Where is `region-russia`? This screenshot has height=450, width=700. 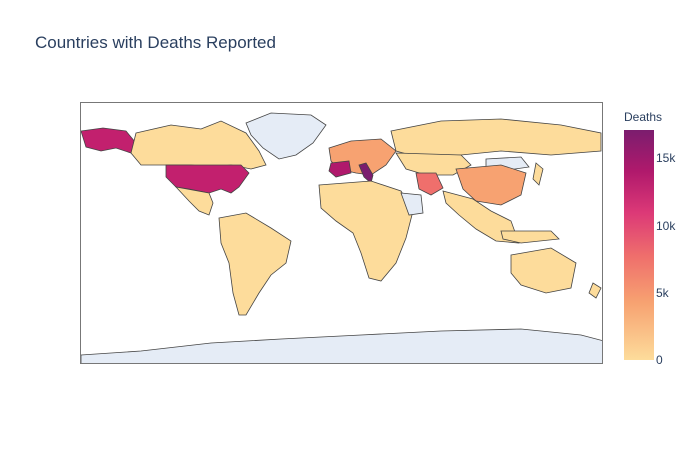
region-russia is located at coordinates (496, 138).